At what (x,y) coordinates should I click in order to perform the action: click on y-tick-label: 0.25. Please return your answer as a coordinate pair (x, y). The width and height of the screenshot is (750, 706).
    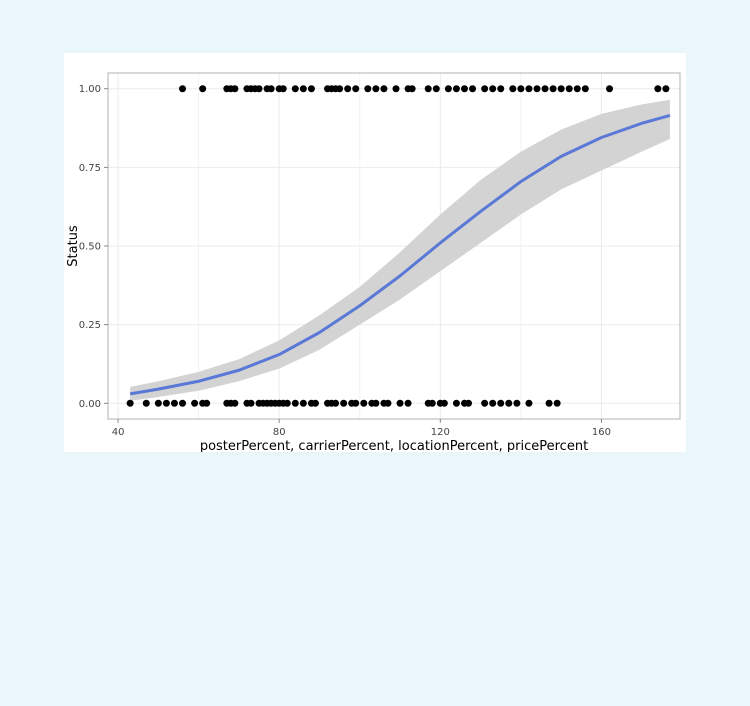
    Looking at the image, I should click on (90, 325).